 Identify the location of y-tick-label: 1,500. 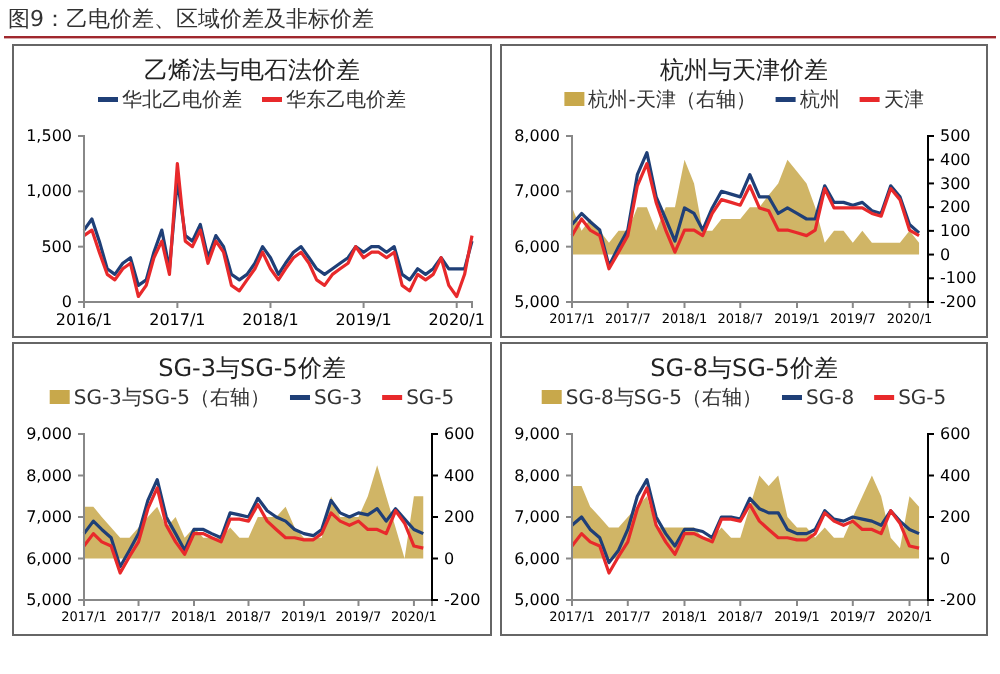
(49, 136).